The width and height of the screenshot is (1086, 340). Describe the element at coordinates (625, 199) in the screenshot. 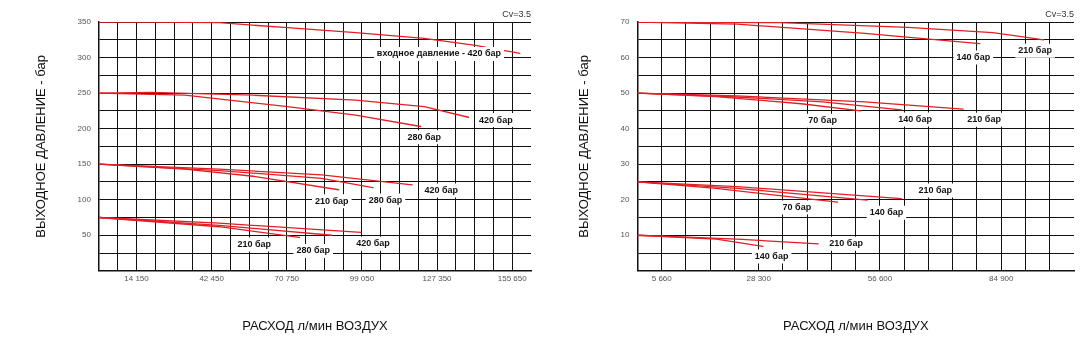

I see `y-tick-label: 20` at that location.